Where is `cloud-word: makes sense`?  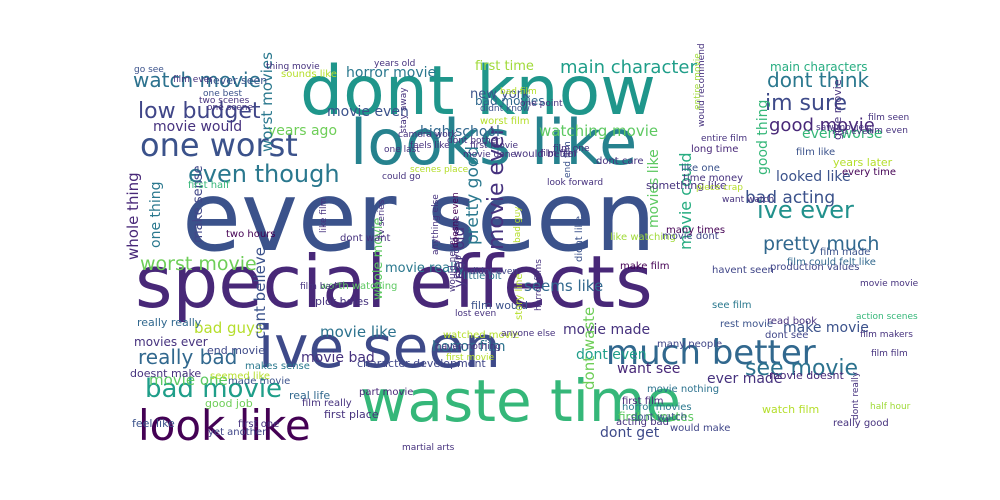
cloud-word: makes sense is located at coordinates (277, 366).